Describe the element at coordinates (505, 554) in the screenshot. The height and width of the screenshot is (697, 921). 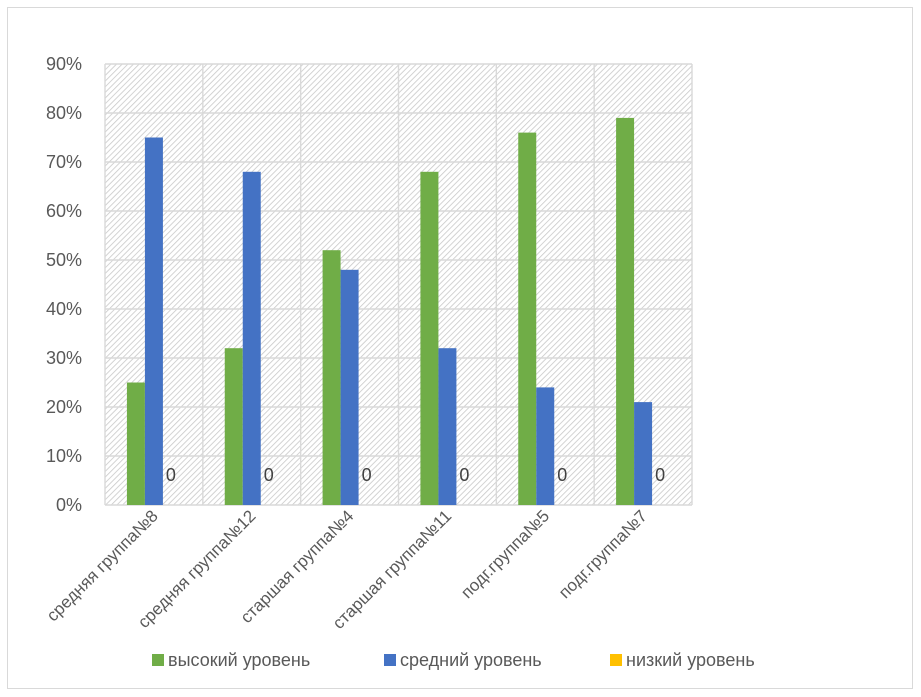
I see `x-category-label: подг.группа№5` at that location.